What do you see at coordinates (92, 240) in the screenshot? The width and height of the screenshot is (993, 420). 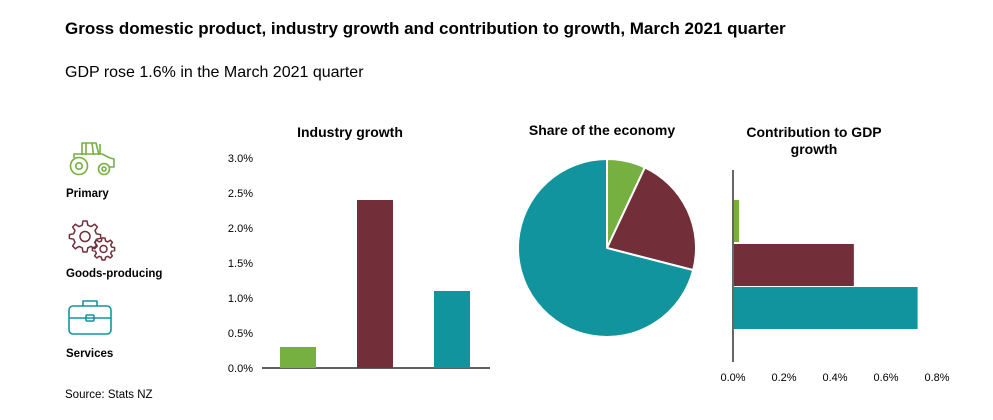 I see `gears-icon` at bounding box center [92, 240].